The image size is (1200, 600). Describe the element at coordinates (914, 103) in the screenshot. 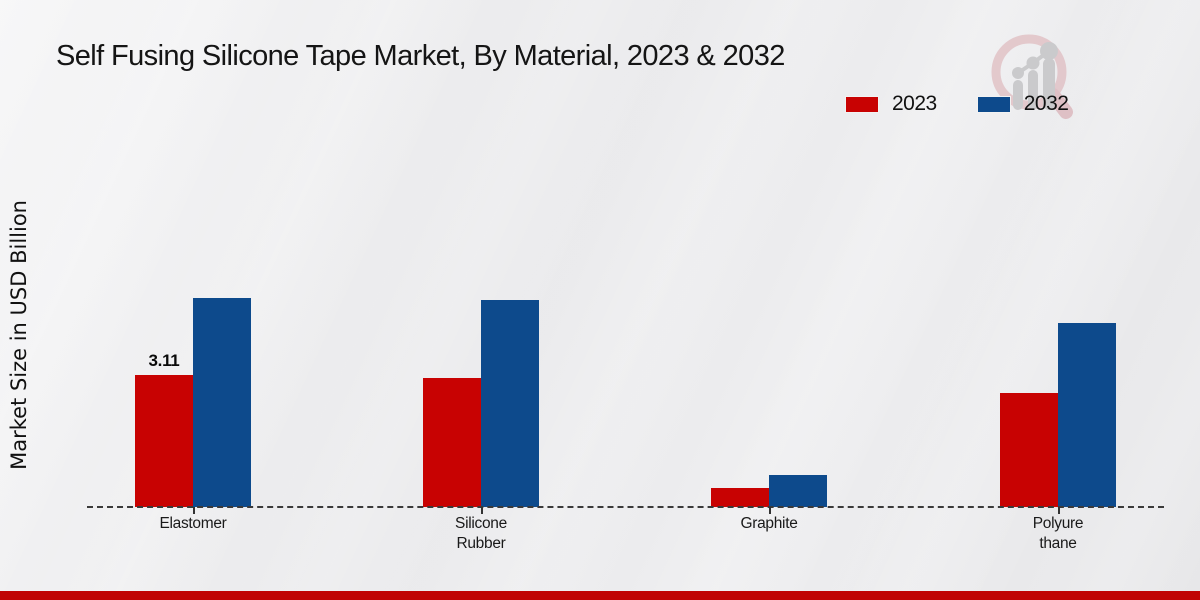

I see `legend-label-2023: 2023` at that location.